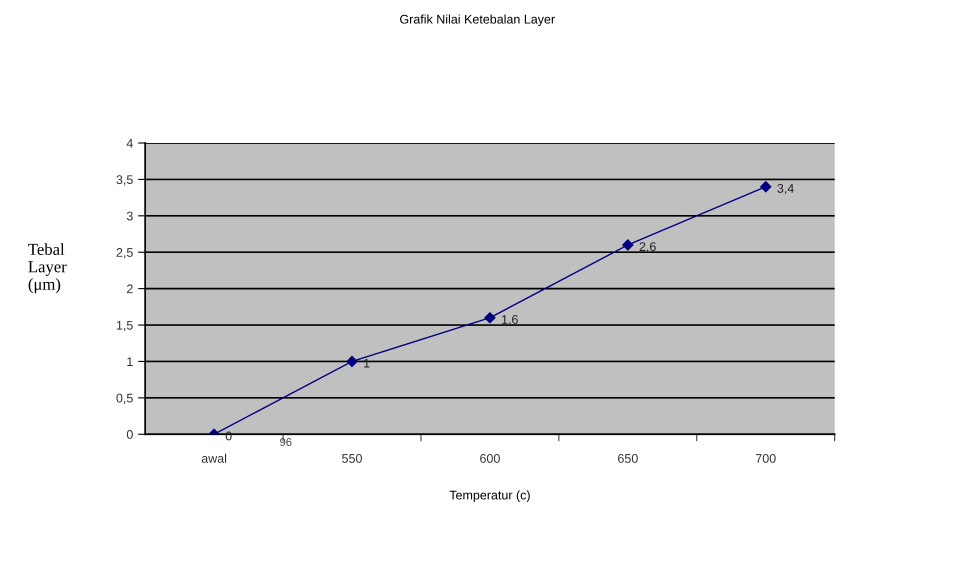  What do you see at coordinates (129, 143) in the screenshot?
I see `y-tick-label: 4` at bounding box center [129, 143].